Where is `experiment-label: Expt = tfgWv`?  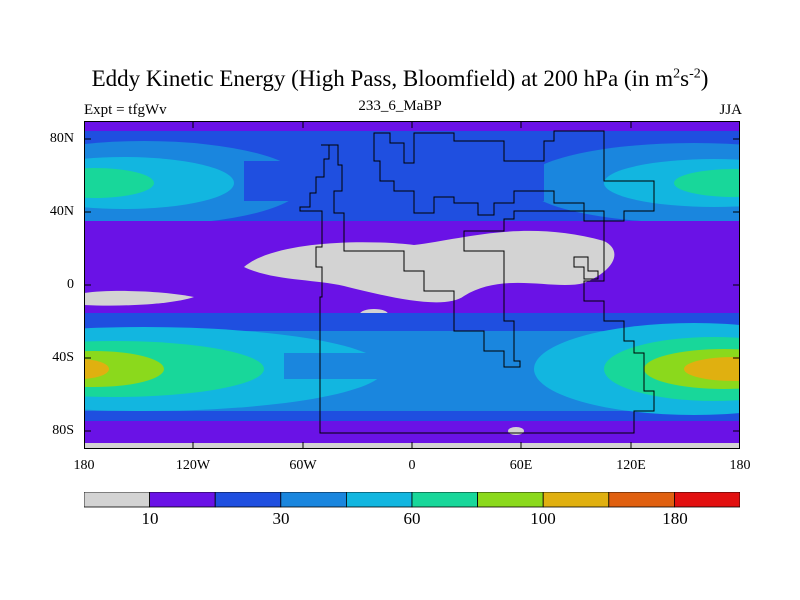
experiment-label: Expt = tfgWv is located at coordinates (125, 110).